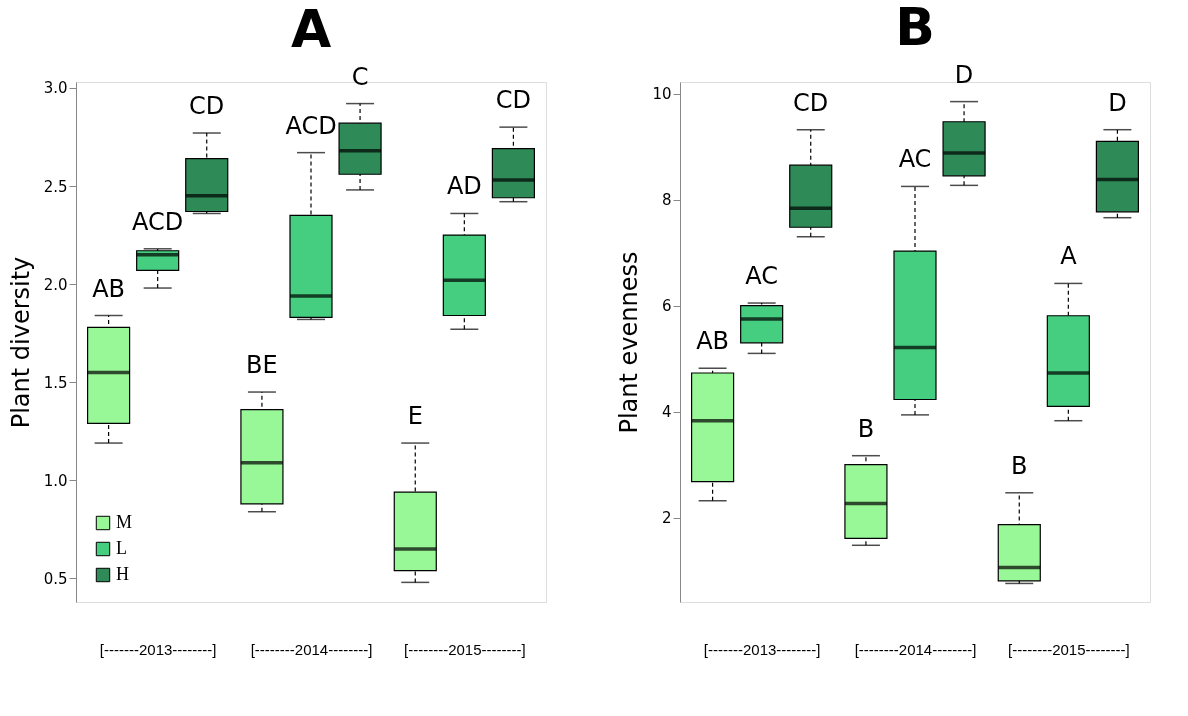 This screenshot has width=1188, height=716. What do you see at coordinates (464, 186) in the screenshot?
I see `annotation: AD` at bounding box center [464, 186].